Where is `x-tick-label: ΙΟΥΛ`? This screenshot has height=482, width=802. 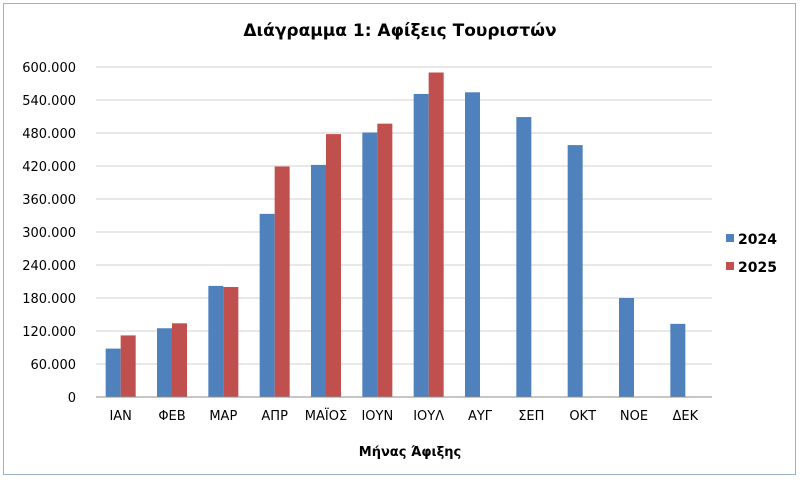
x-tick-label: ΙΟΥΛ is located at coordinates (428, 416).